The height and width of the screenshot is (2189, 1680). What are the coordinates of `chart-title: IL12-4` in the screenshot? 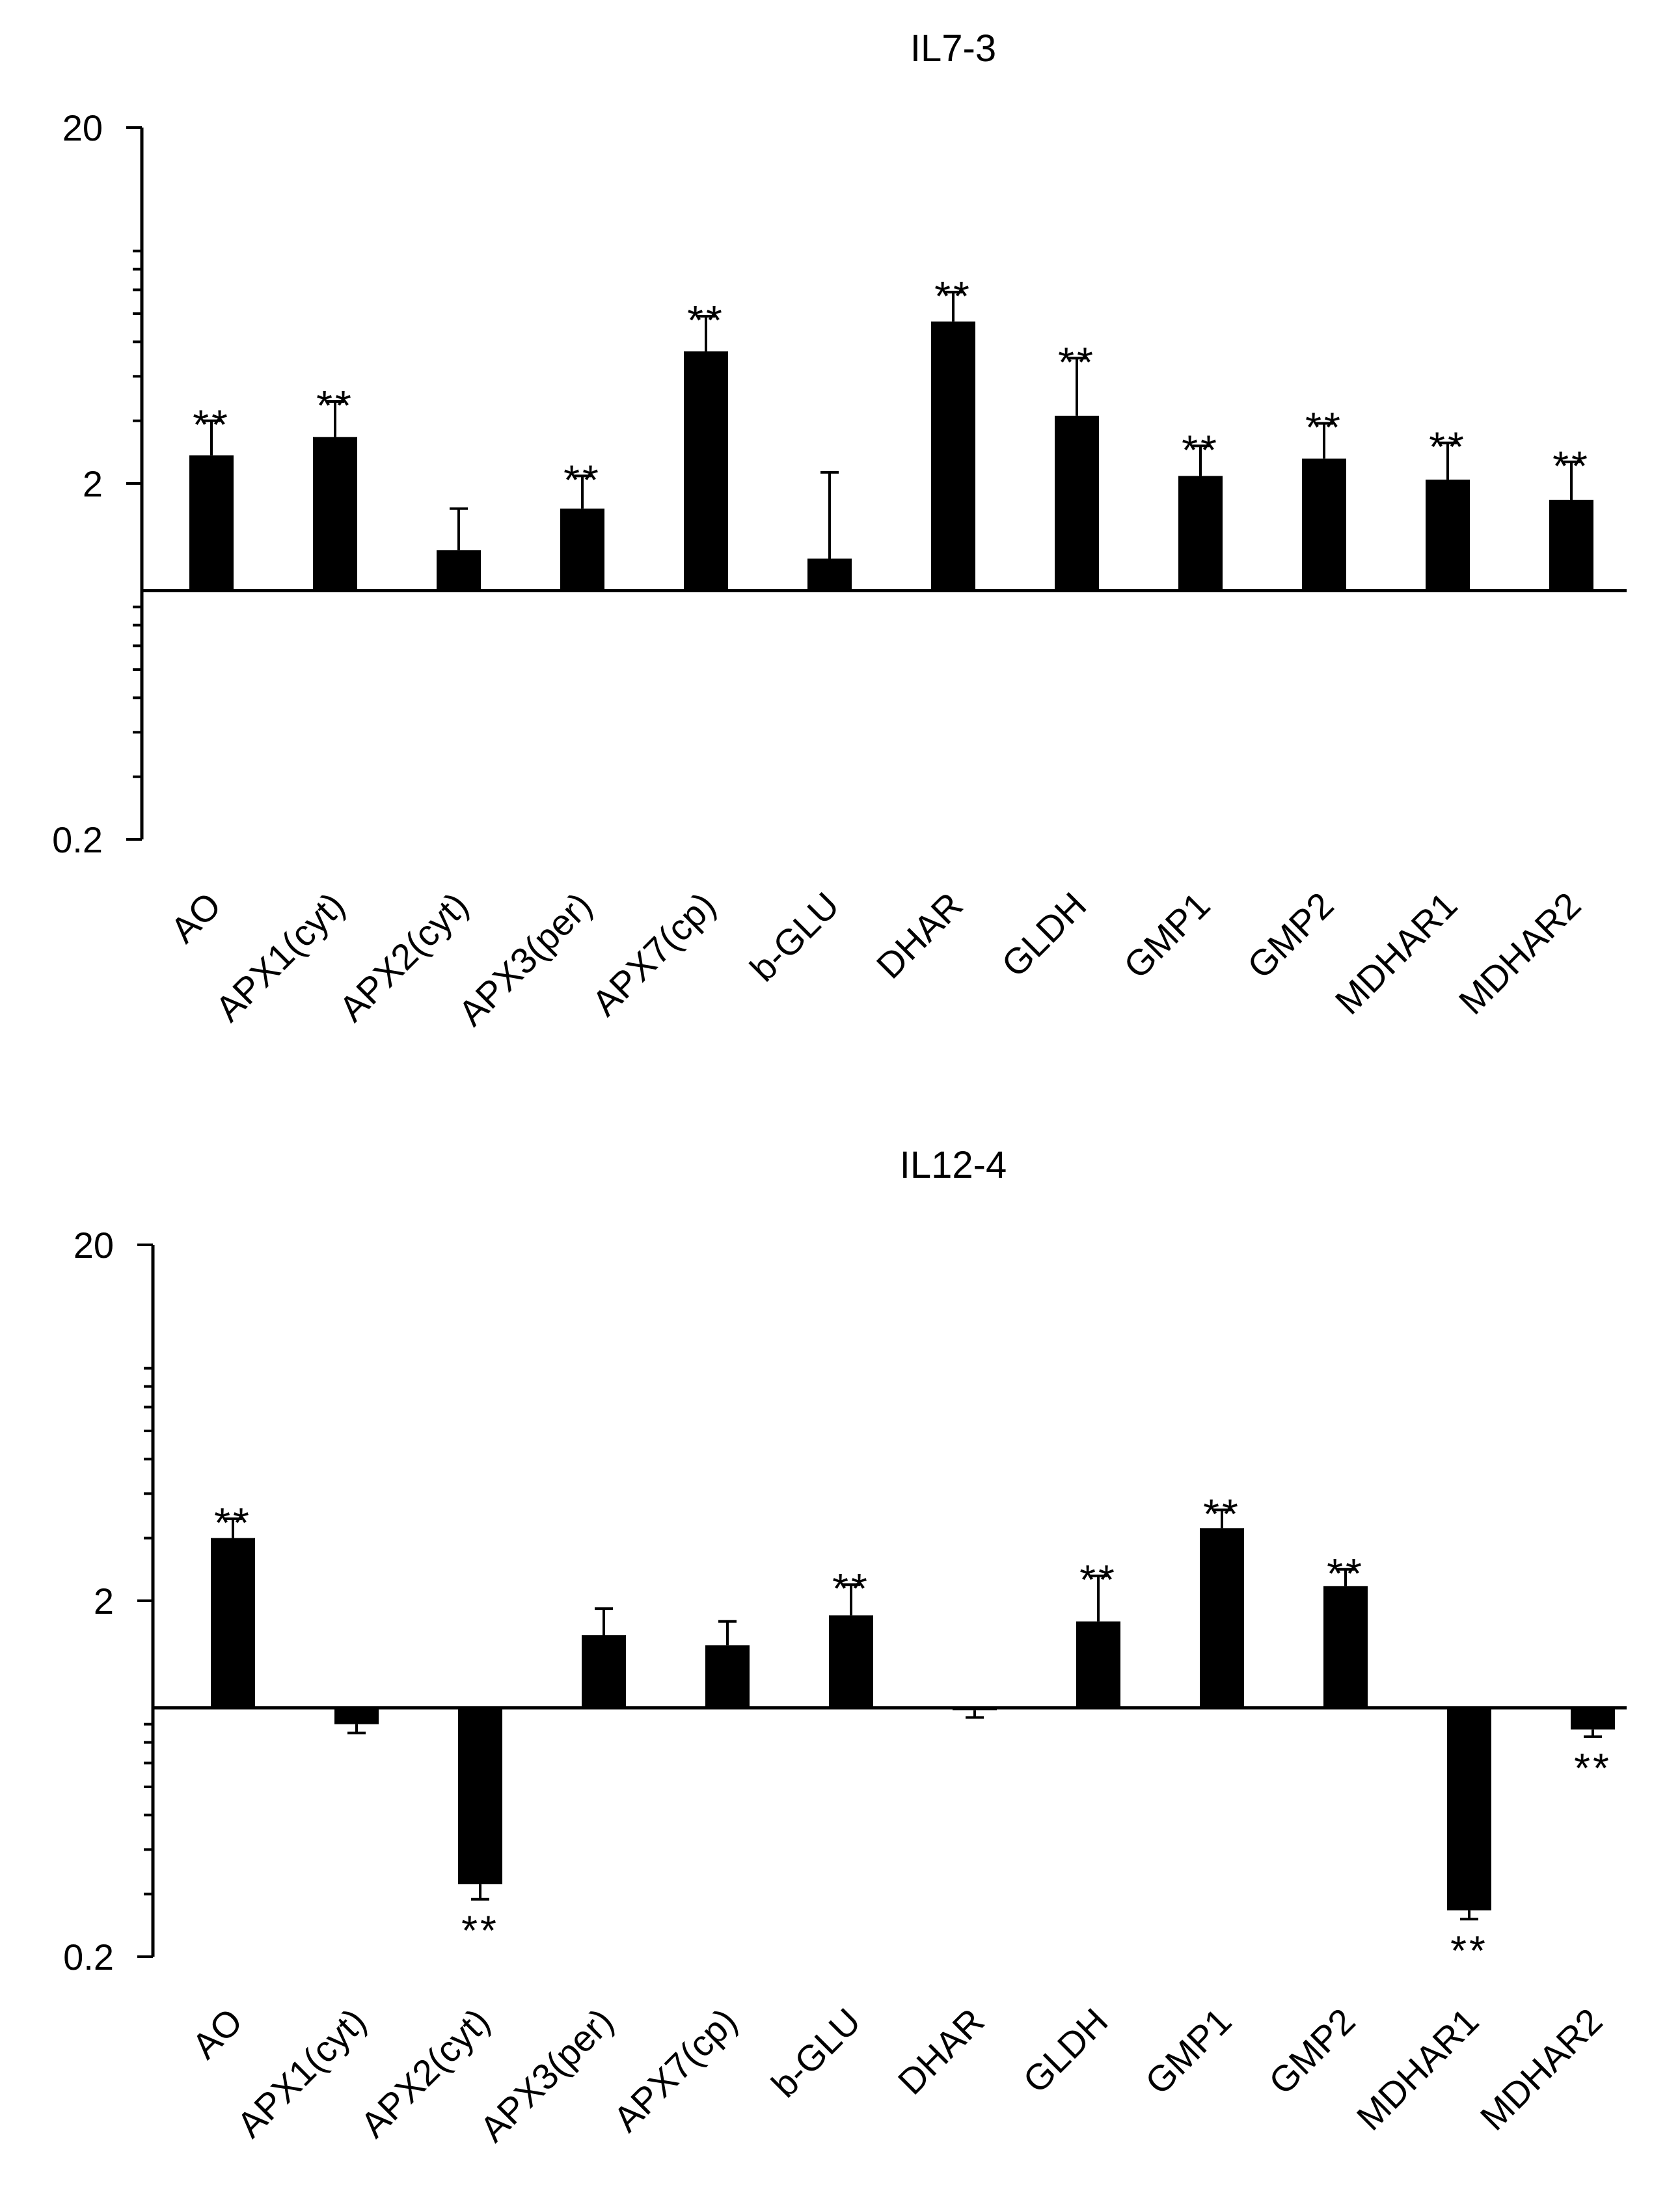 It's located at (953, 1165).